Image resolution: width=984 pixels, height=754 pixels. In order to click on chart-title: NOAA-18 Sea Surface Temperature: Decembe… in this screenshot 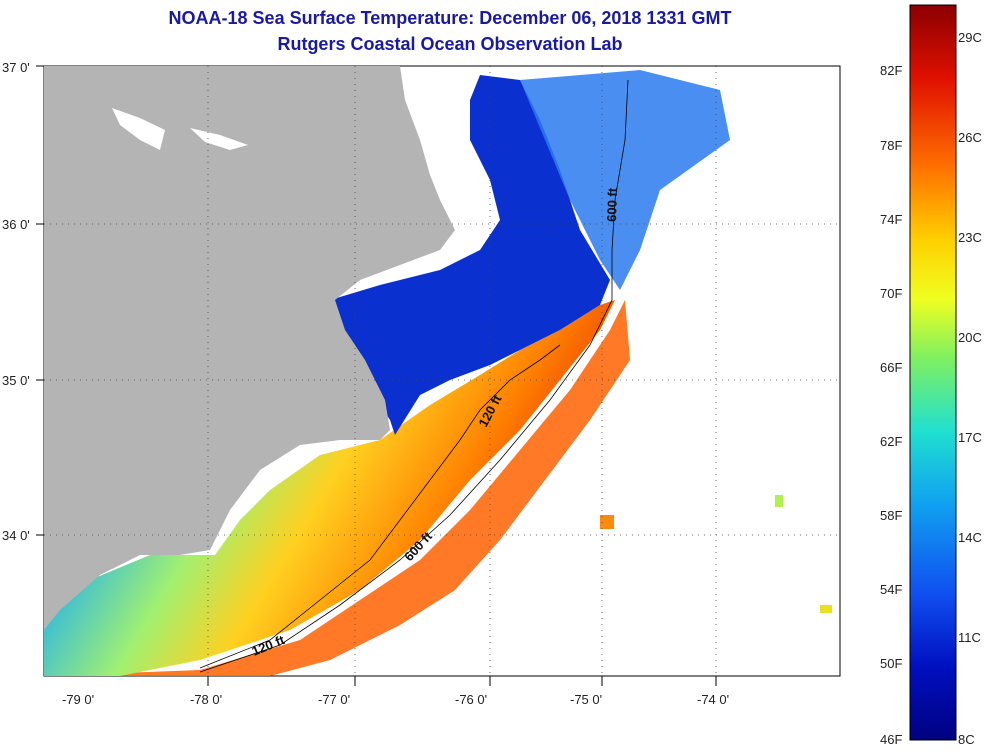, I will do `click(450, 18)`.